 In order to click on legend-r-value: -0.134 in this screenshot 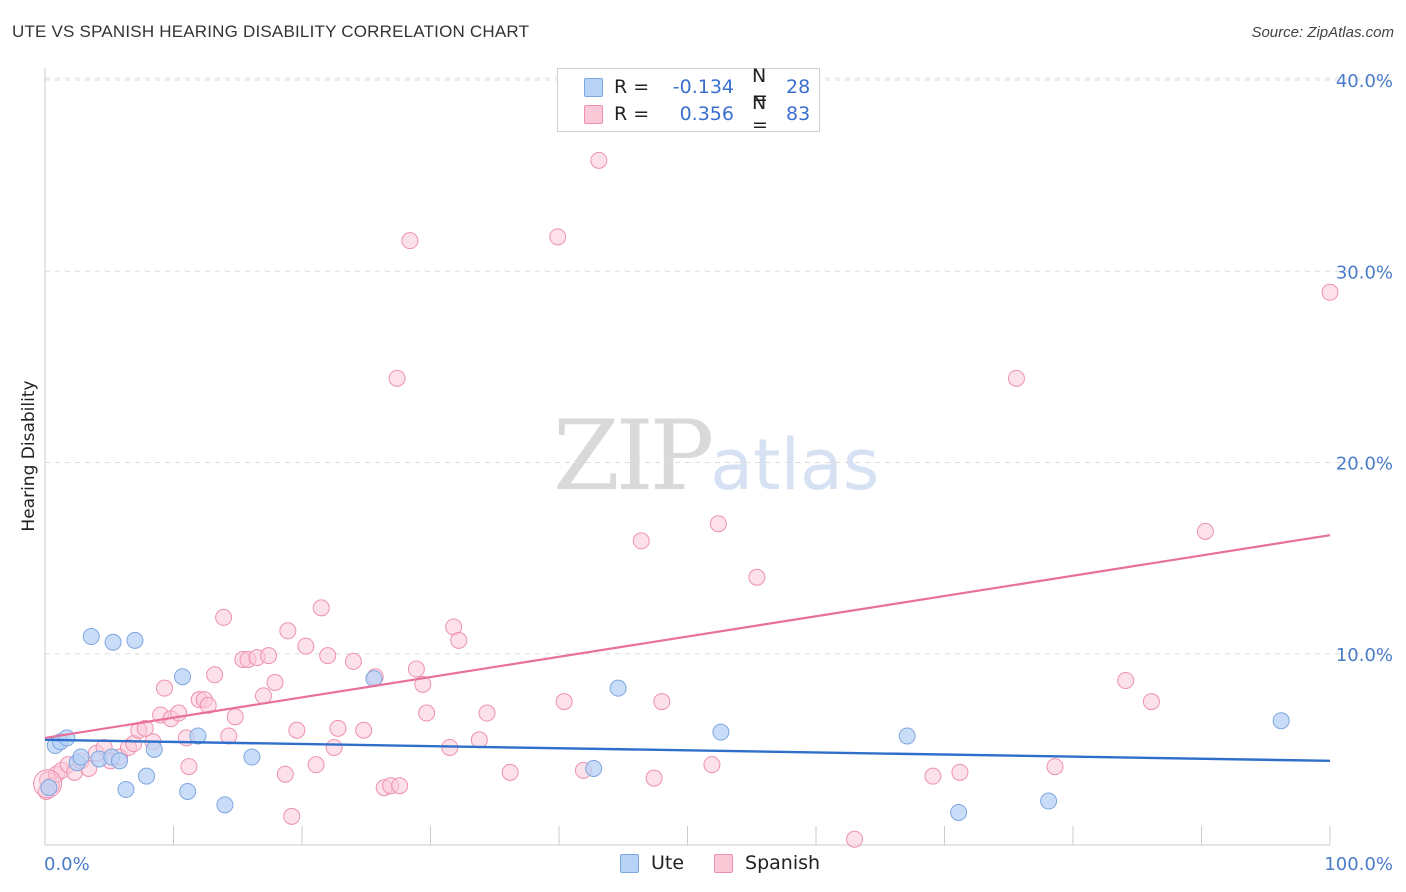, I will do `click(703, 87)`.